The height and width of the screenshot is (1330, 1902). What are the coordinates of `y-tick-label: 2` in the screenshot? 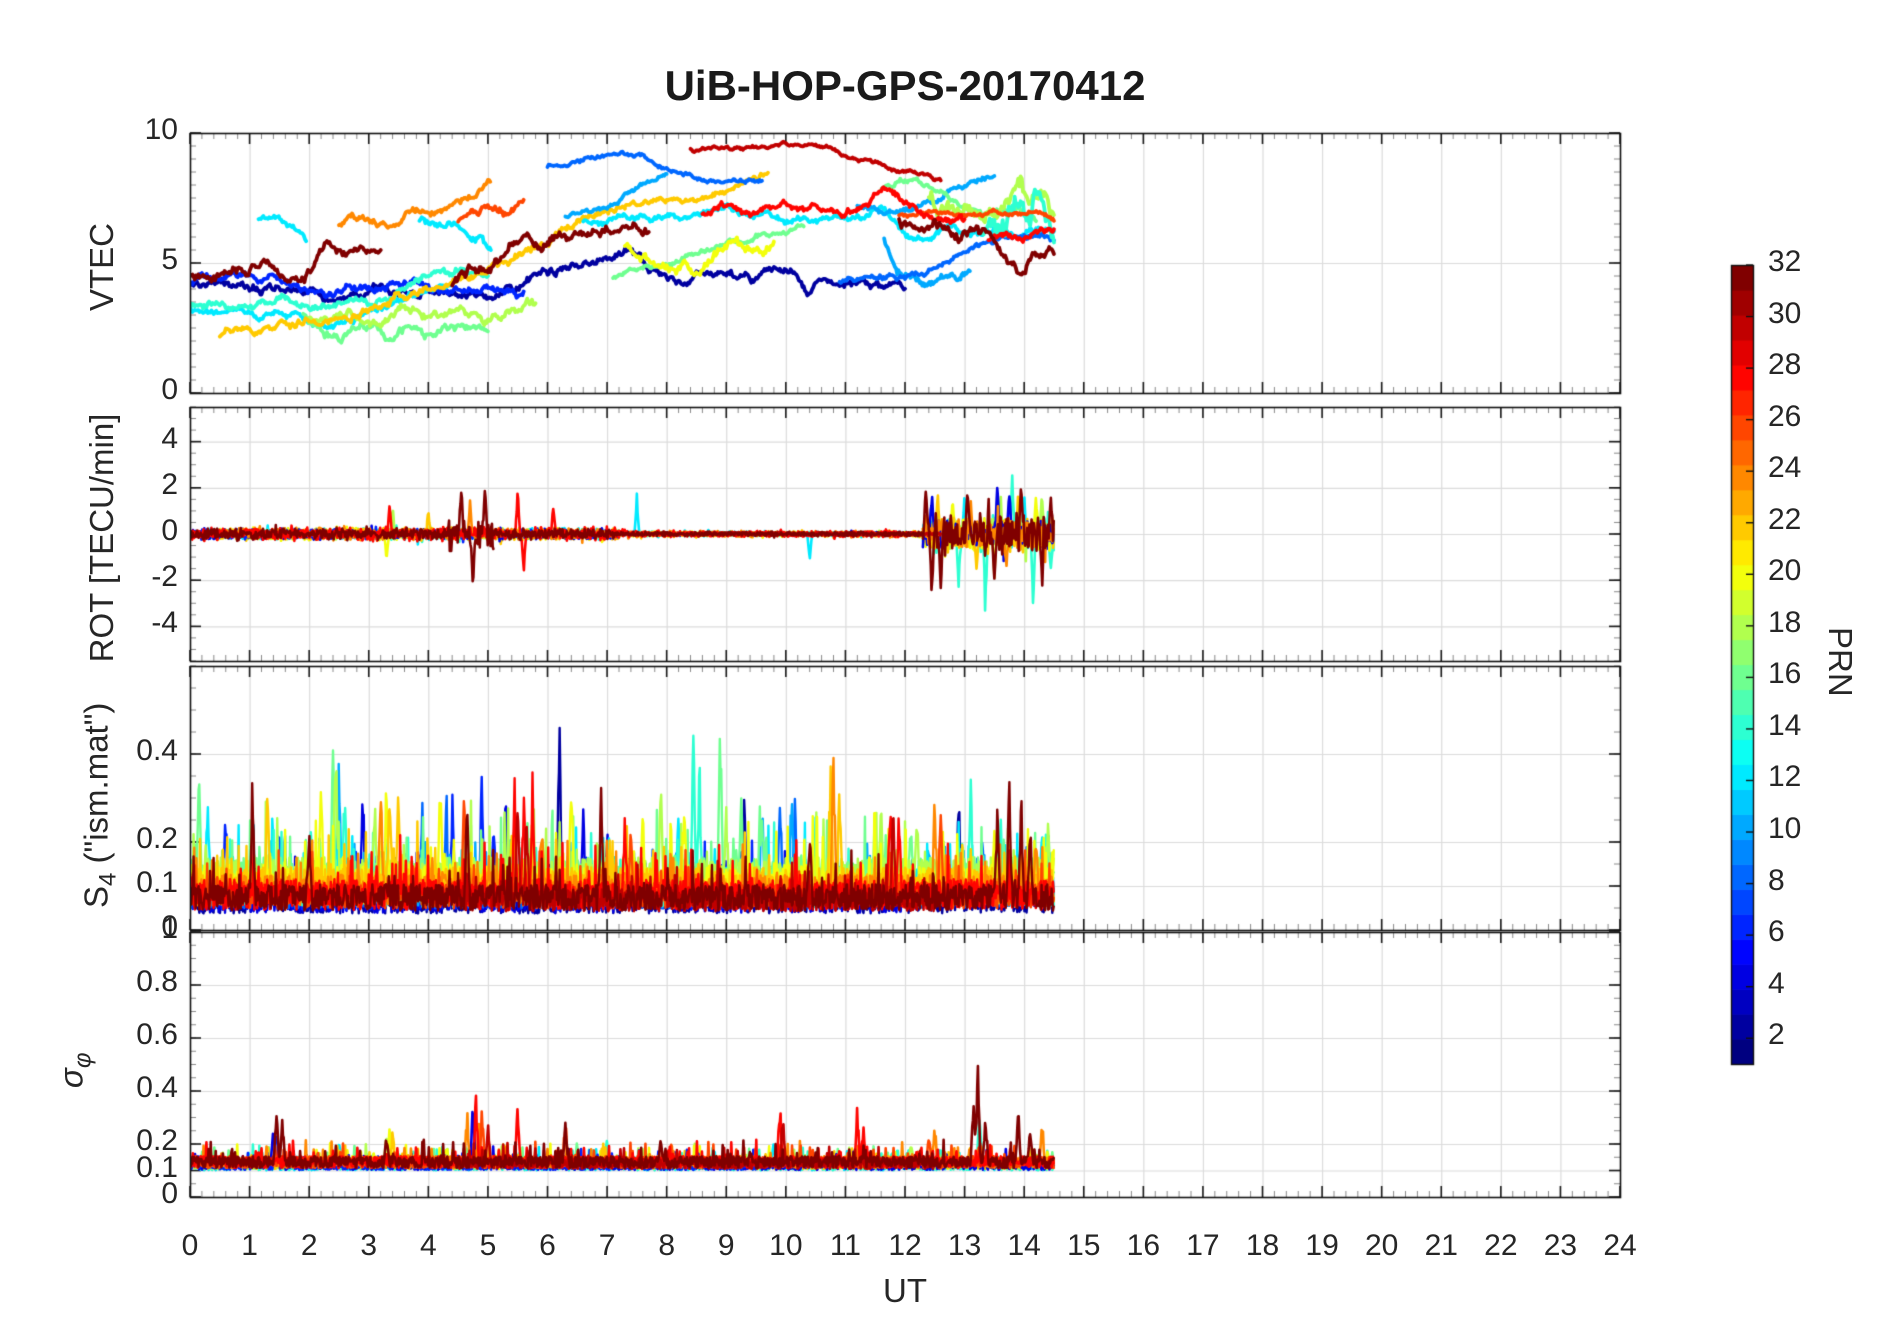 It's located at (169, 484).